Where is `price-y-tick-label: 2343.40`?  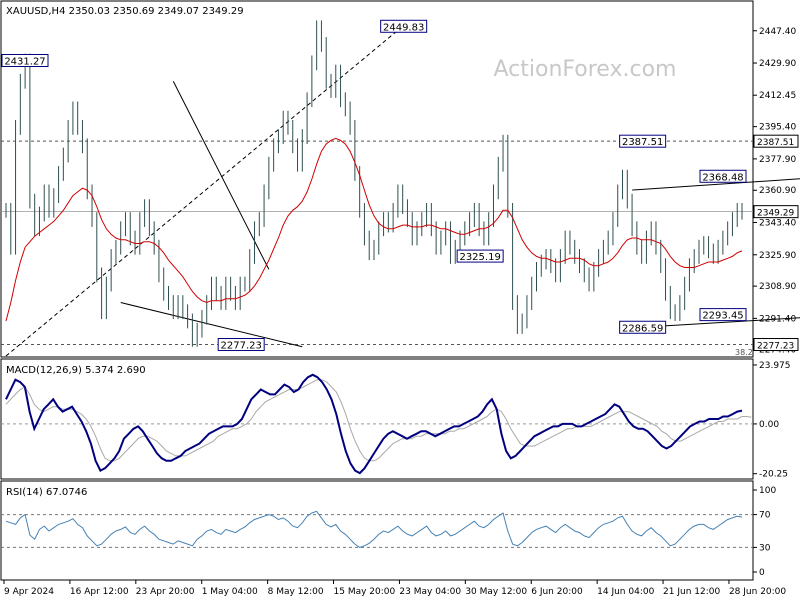 price-y-tick-label: 2343.40 is located at coordinates (777, 224).